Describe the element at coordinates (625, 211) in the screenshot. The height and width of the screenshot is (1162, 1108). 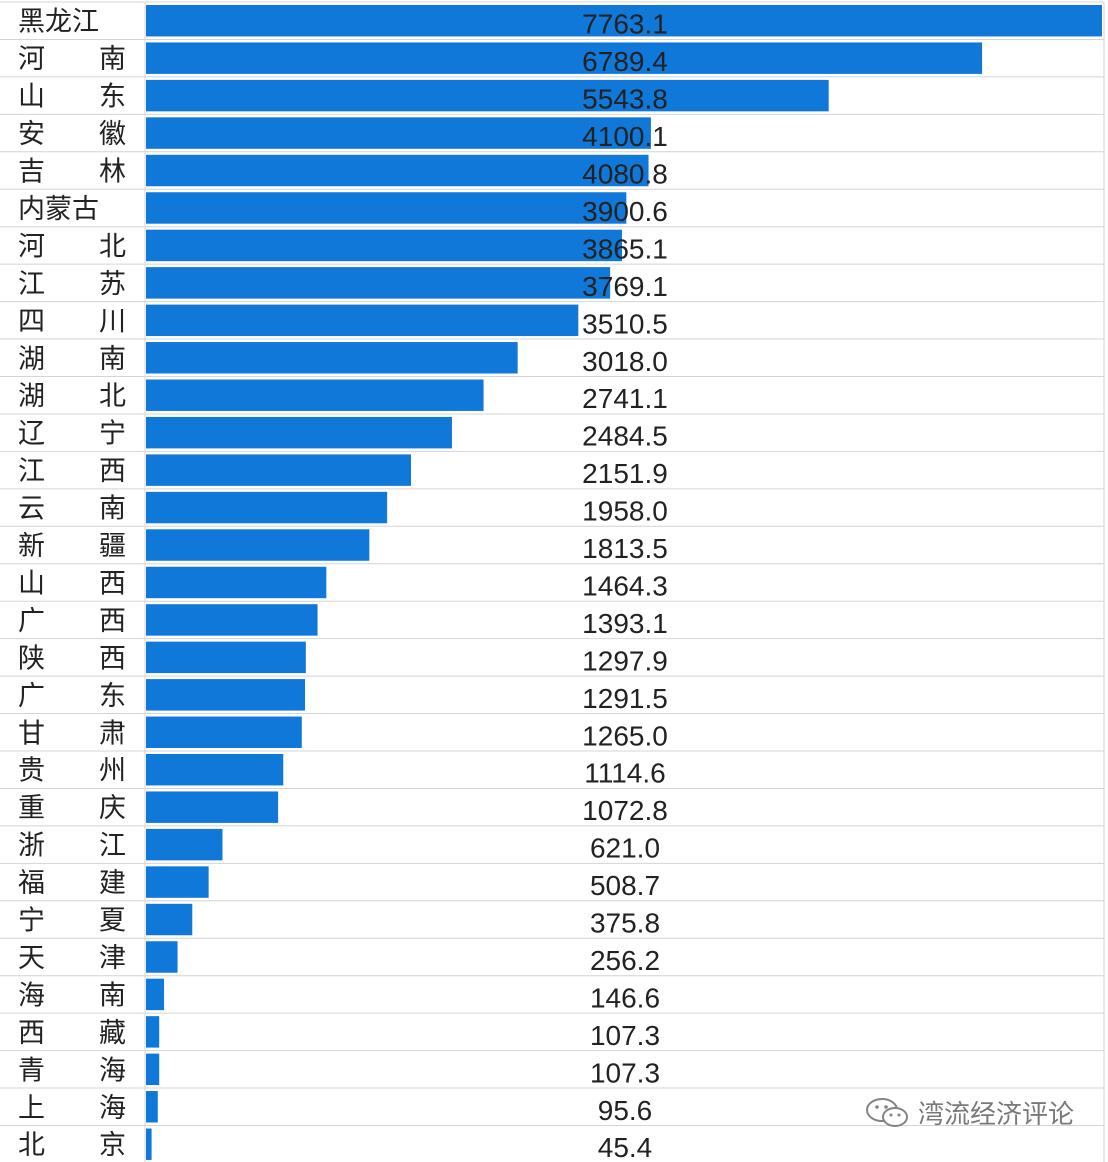
I see `data-label: 3900.6` at that location.